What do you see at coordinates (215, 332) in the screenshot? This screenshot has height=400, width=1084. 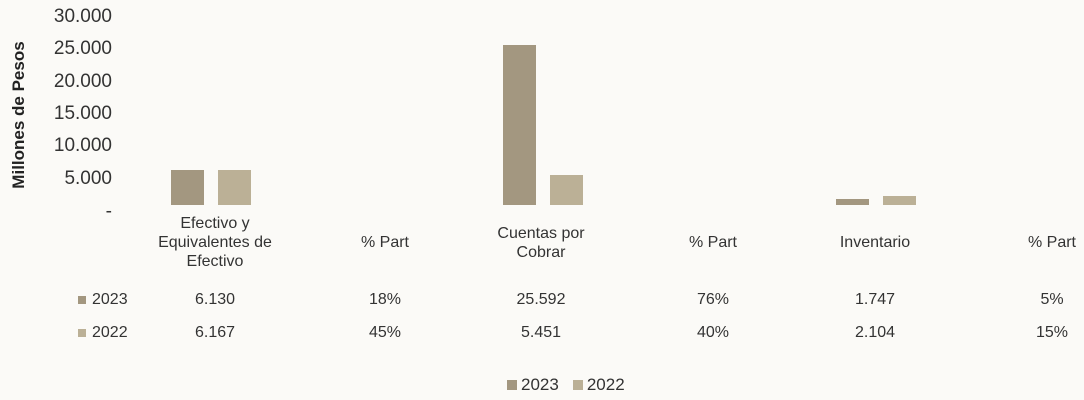 I see `table-cell: 6.167` at bounding box center [215, 332].